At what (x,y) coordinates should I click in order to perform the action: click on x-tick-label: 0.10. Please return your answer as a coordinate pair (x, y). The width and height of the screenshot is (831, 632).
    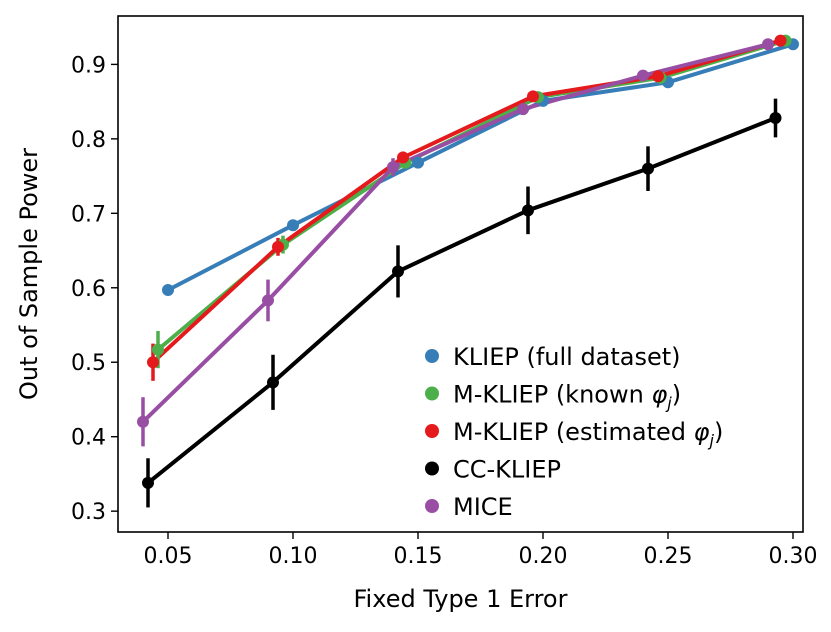
    Looking at the image, I should click on (293, 556).